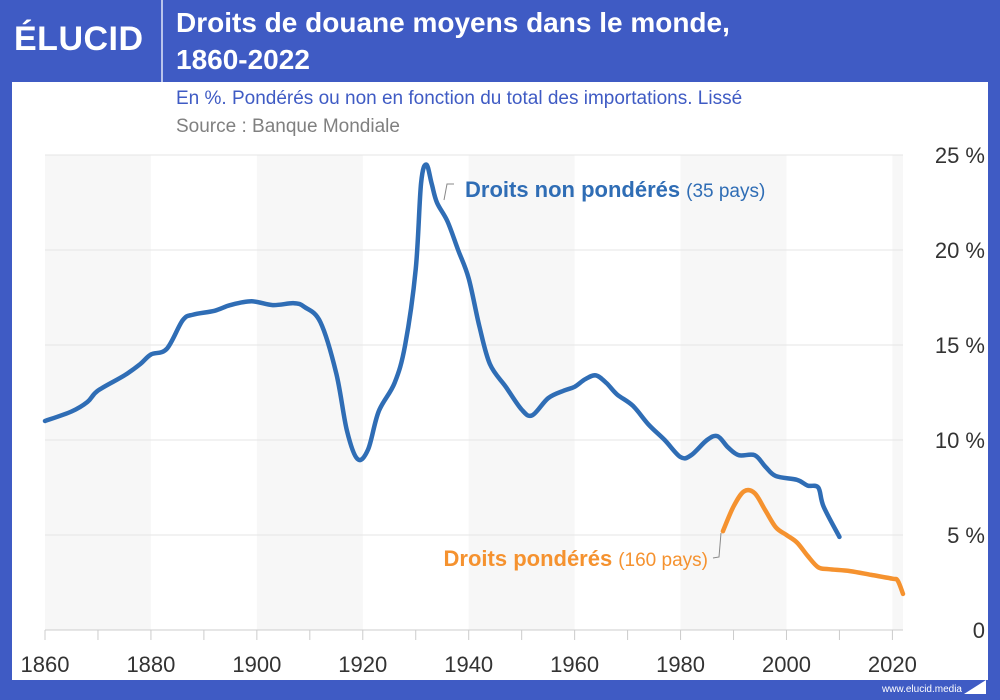  What do you see at coordinates (975, 687) in the screenshot?
I see `elucid-mark-icon` at bounding box center [975, 687].